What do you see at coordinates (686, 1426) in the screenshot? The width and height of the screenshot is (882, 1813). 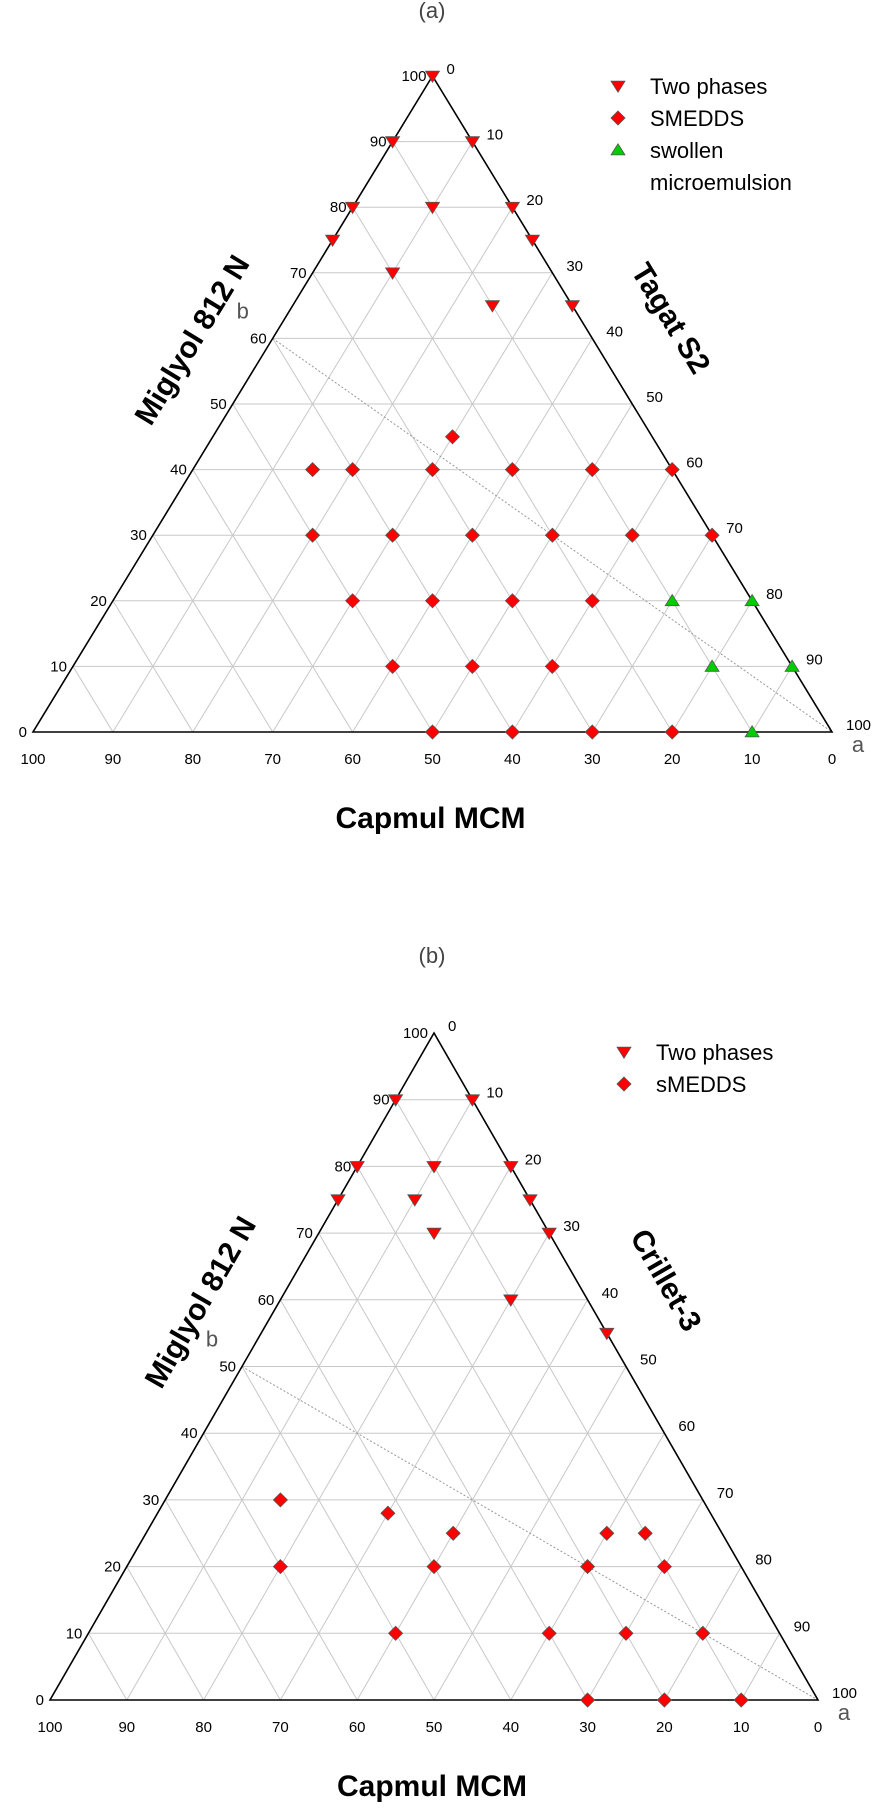 I see `right-tick-label: 60` at bounding box center [686, 1426].